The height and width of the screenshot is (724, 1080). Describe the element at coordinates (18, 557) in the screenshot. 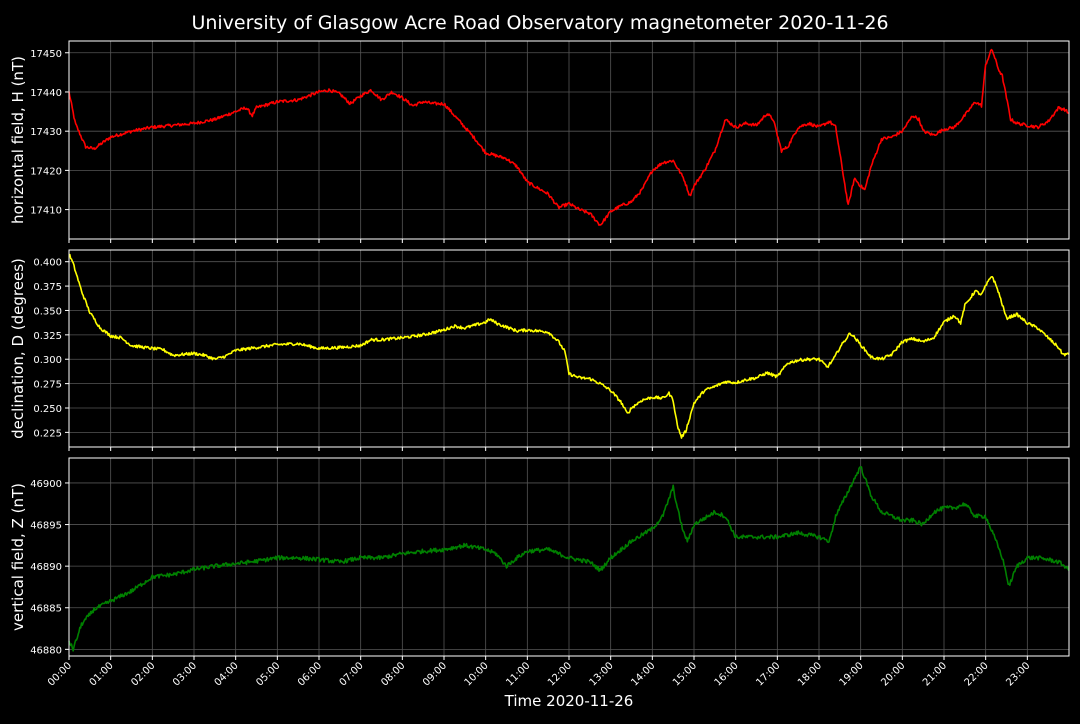

I see `y-axis-label: vertical field, Z (nT)` at that location.